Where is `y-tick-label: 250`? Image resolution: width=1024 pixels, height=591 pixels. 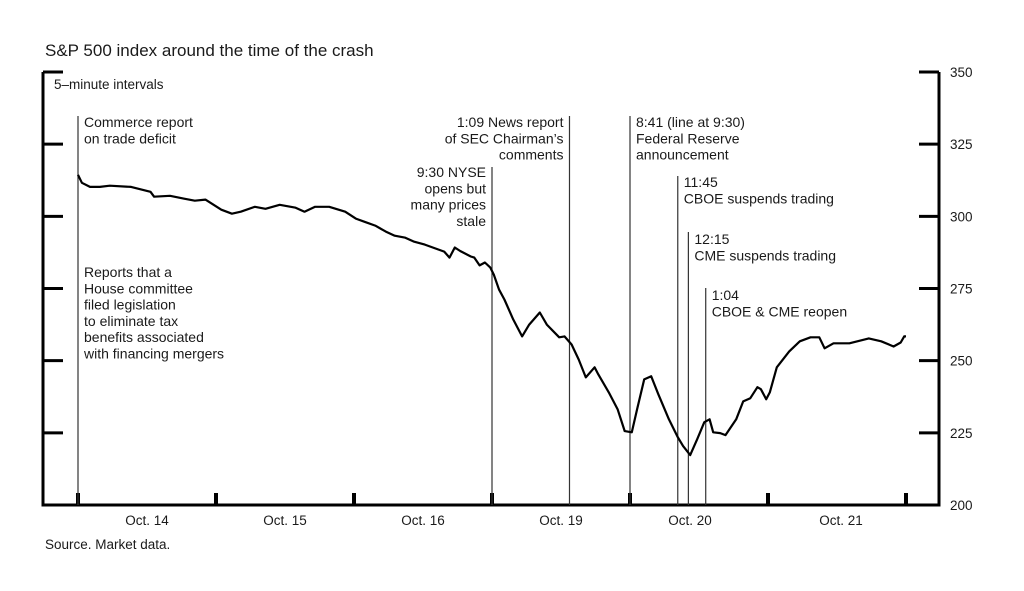 y-tick-label: 250 is located at coordinates (961, 361).